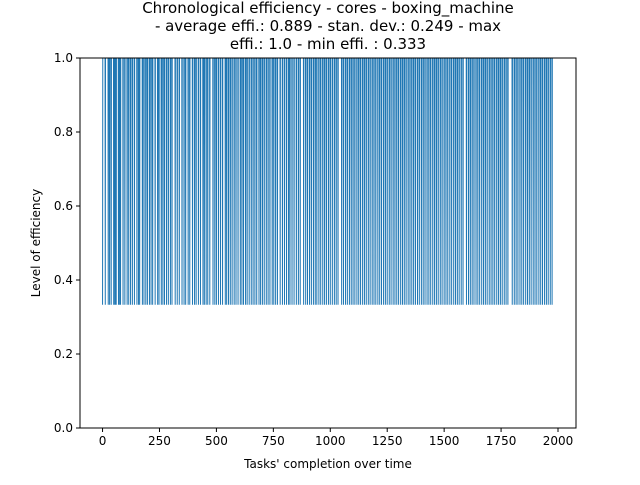 Image resolution: width=640 pixels, height=485 pixels. I want to click on y-tick-label: 0.8, so click(63, 132).